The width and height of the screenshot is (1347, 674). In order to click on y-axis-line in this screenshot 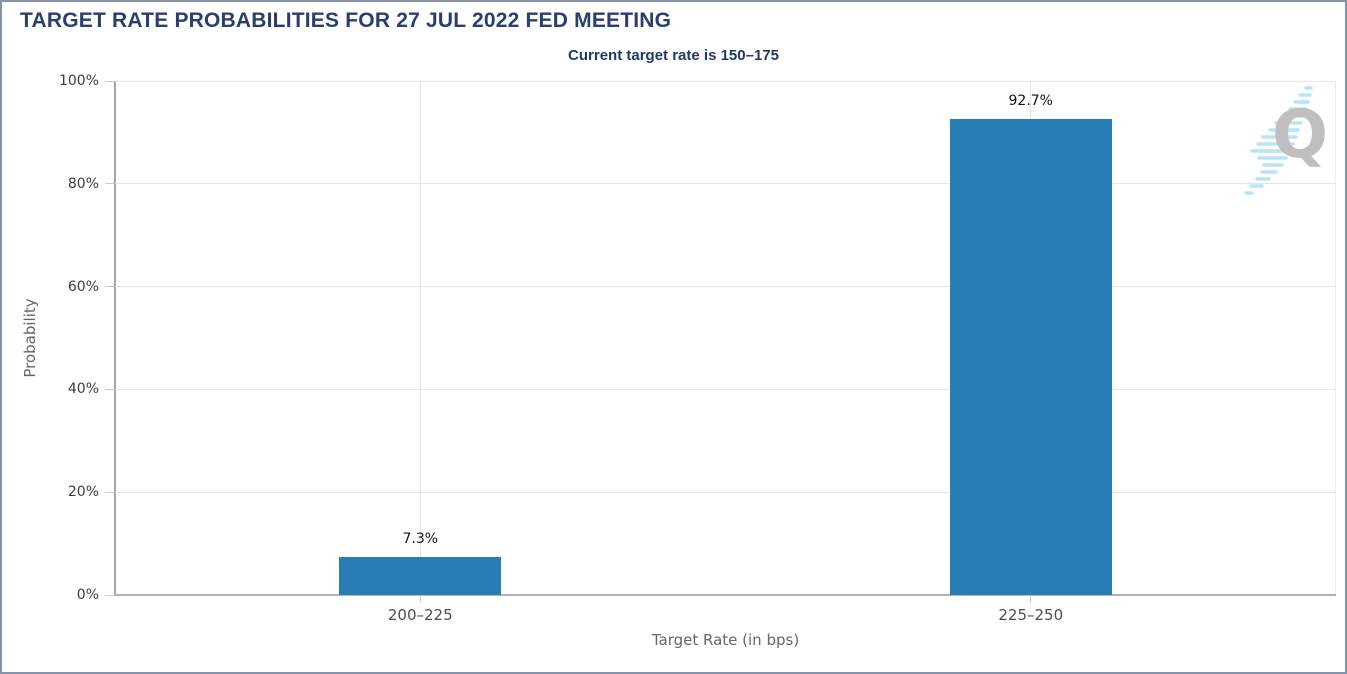, I will do `click(115, 338)`.